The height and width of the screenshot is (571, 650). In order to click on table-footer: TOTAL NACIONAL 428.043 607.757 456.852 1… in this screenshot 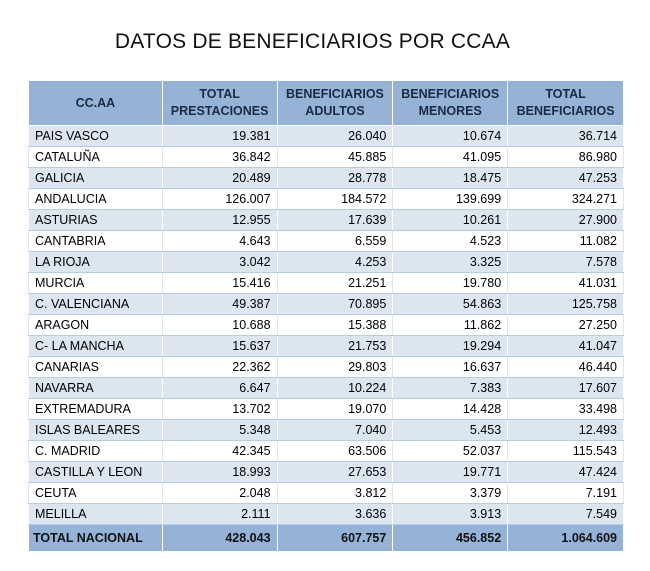, I will do `click(326, 538)`.